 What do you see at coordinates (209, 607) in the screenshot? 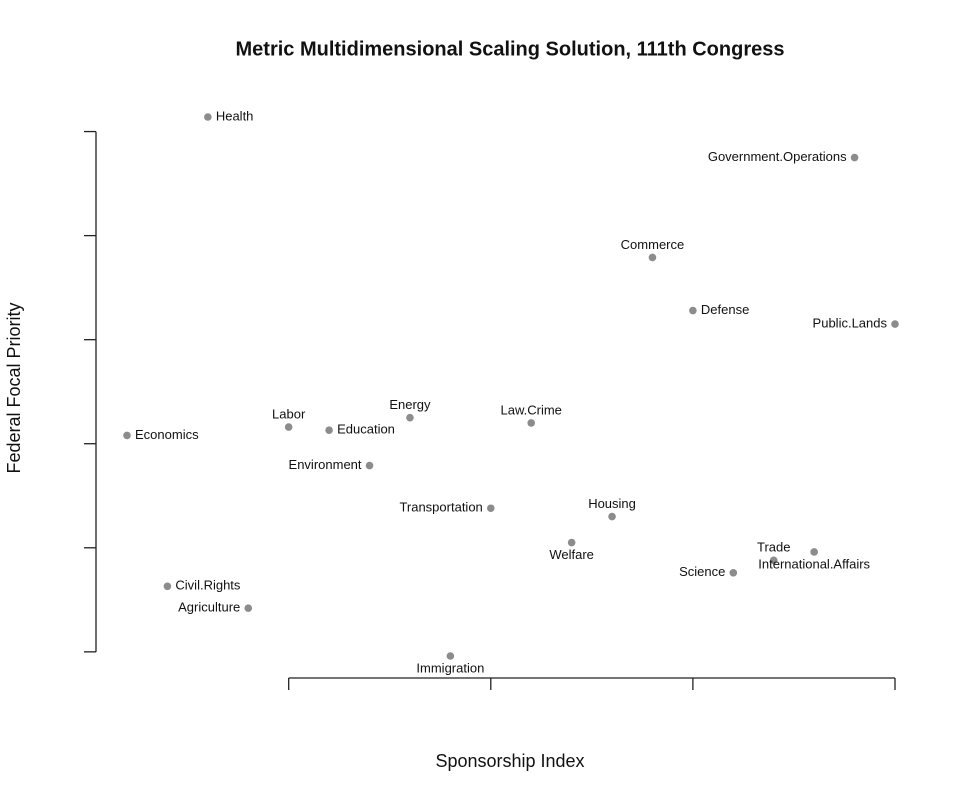
I see `point-label: Agriculture` at bounding box center [209, 607].